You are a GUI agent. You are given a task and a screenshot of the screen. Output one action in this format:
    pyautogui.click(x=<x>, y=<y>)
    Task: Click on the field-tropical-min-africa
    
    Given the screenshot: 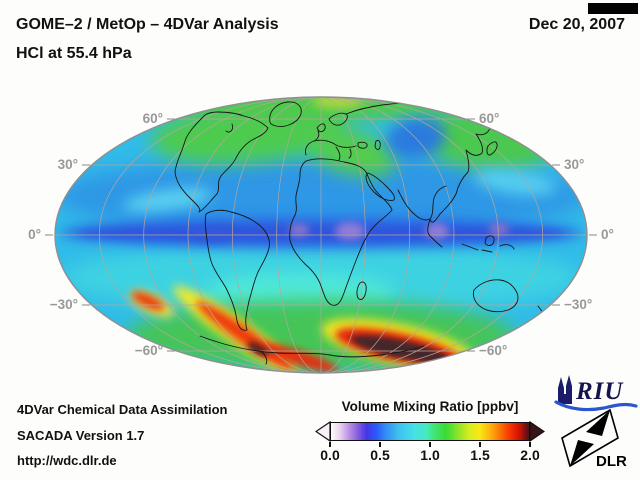 What is the action you would take?
    pyautogui.click(x=350, y=231)
    